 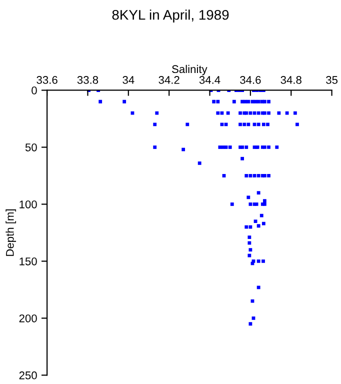 I want to click on x-tick-label: 34, so click(x=128, y=80).